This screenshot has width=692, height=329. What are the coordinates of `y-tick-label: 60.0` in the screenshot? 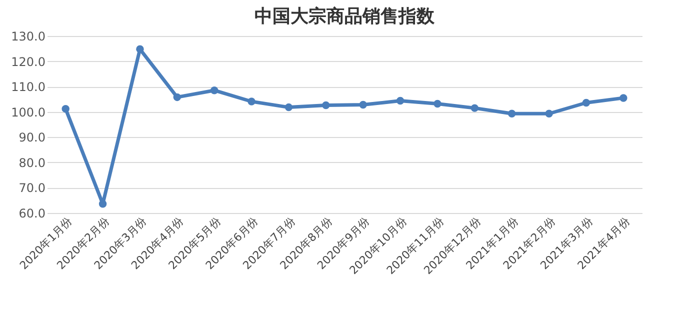 It's located at (32, 213).